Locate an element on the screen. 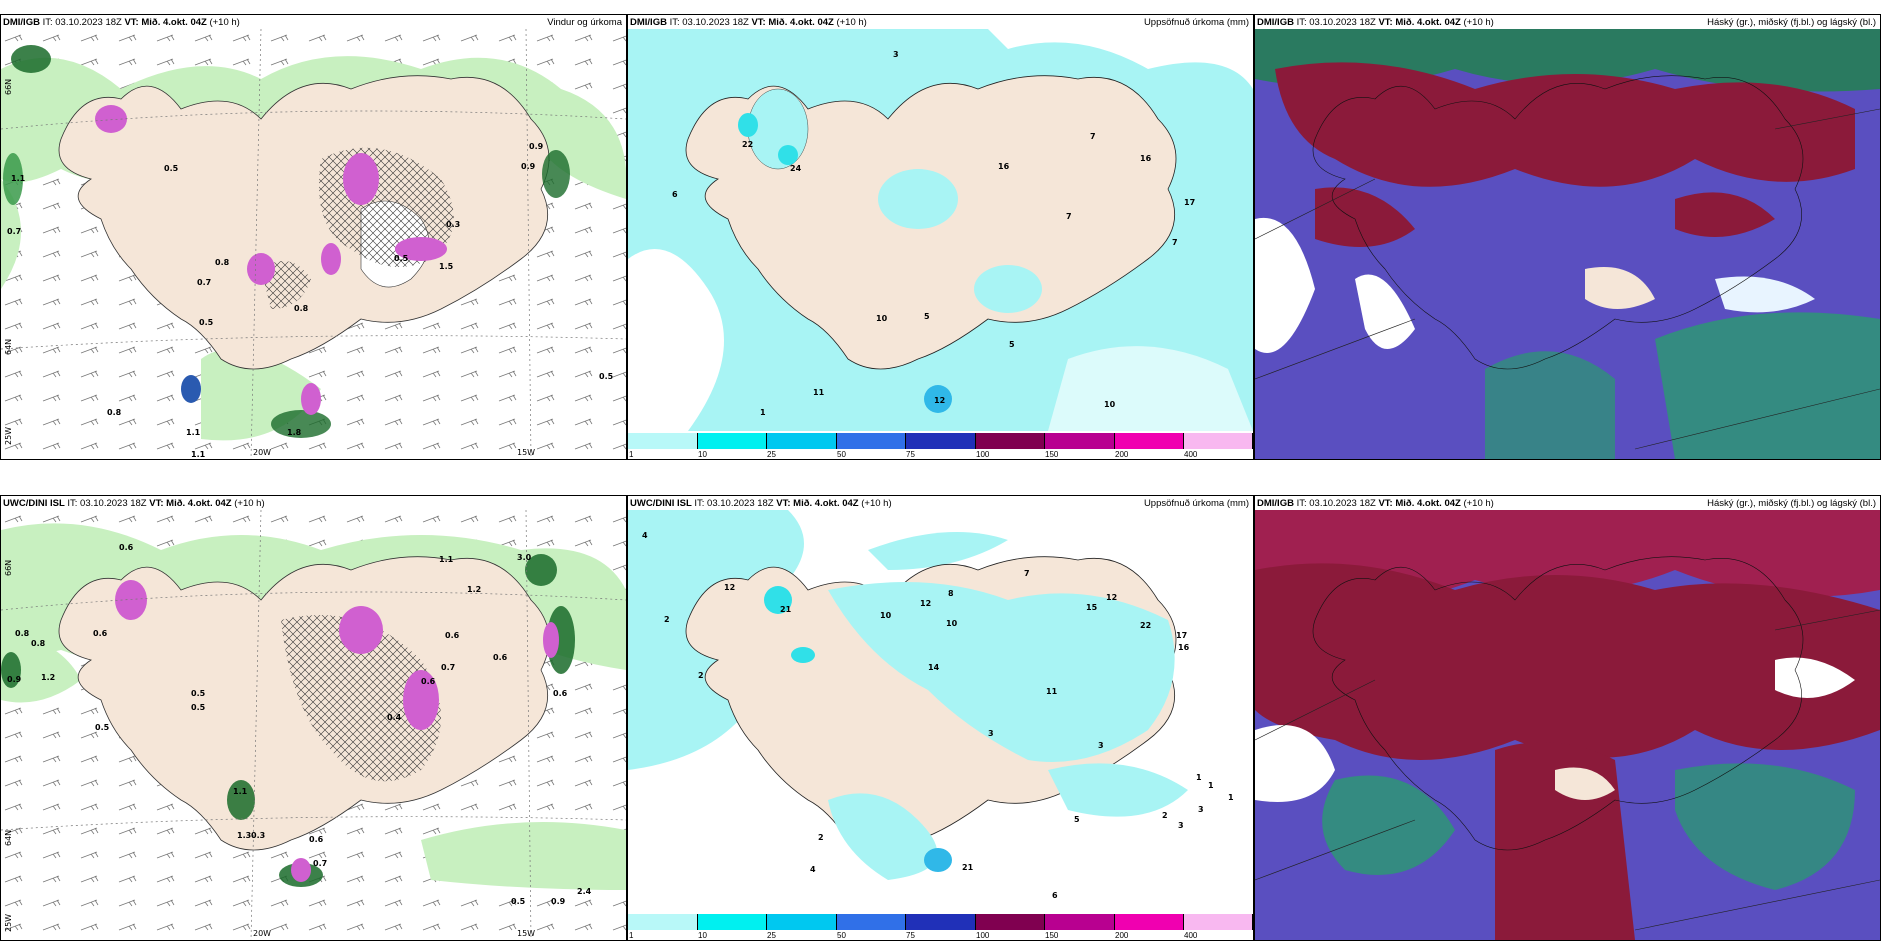  precip-label: 1.2 is located at coordinates (474, 589).